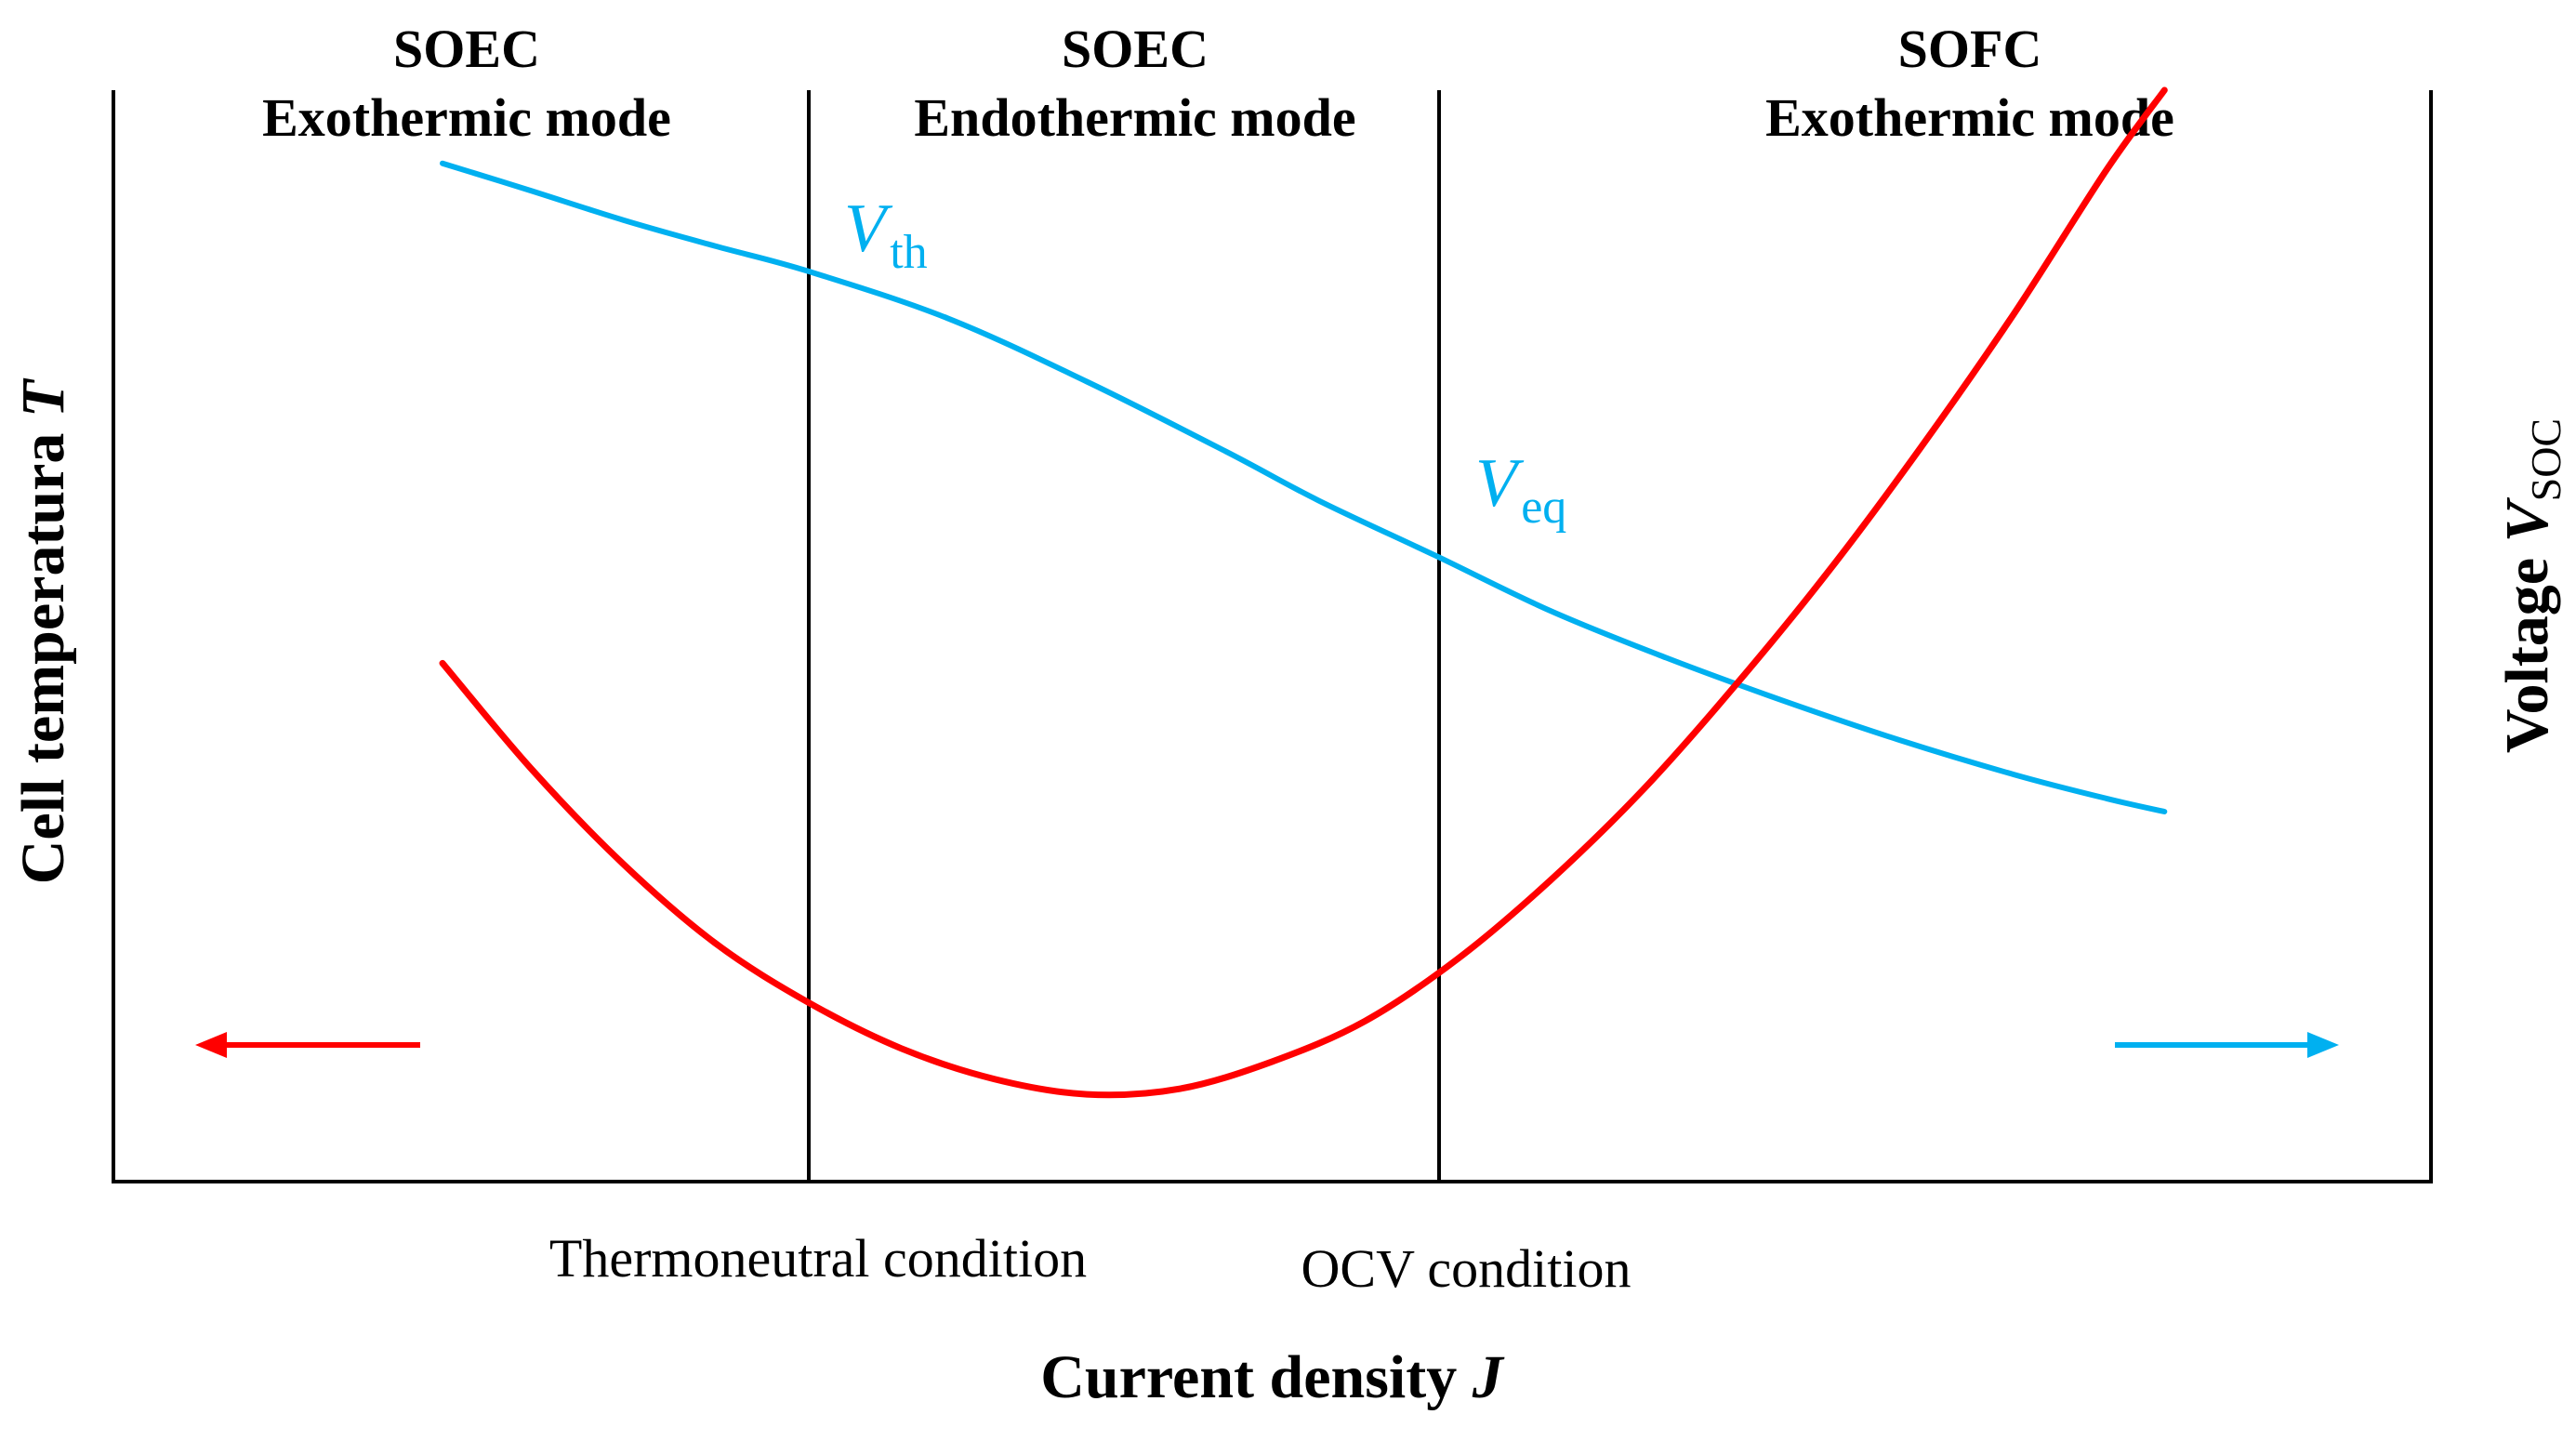 This screenshot has width=2576, height=1441. I want to click on v-eq-label: Veq, so click(1520, 489).